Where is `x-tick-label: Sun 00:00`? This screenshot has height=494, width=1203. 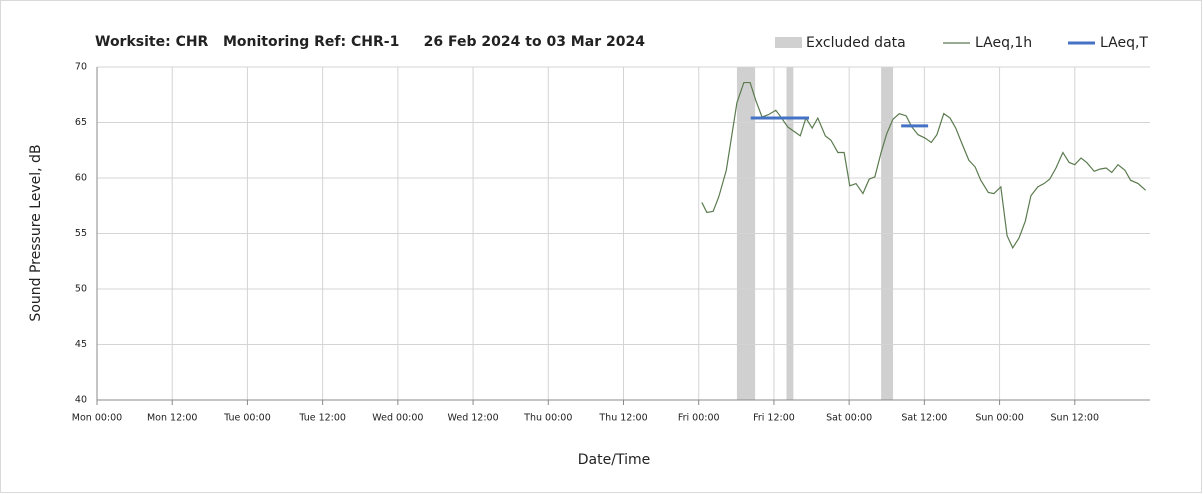
x-tick-label: Sun 00:00 is located at coordinates (999, 418).